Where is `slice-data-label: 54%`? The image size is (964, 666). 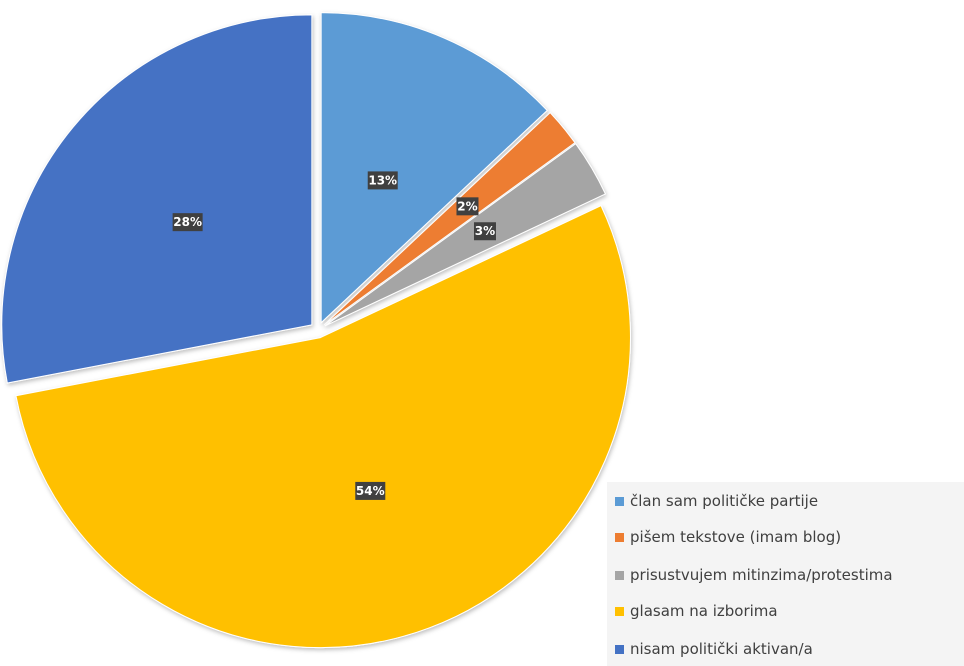 slice-data-label: 54% is located at coordinates (370, 490).